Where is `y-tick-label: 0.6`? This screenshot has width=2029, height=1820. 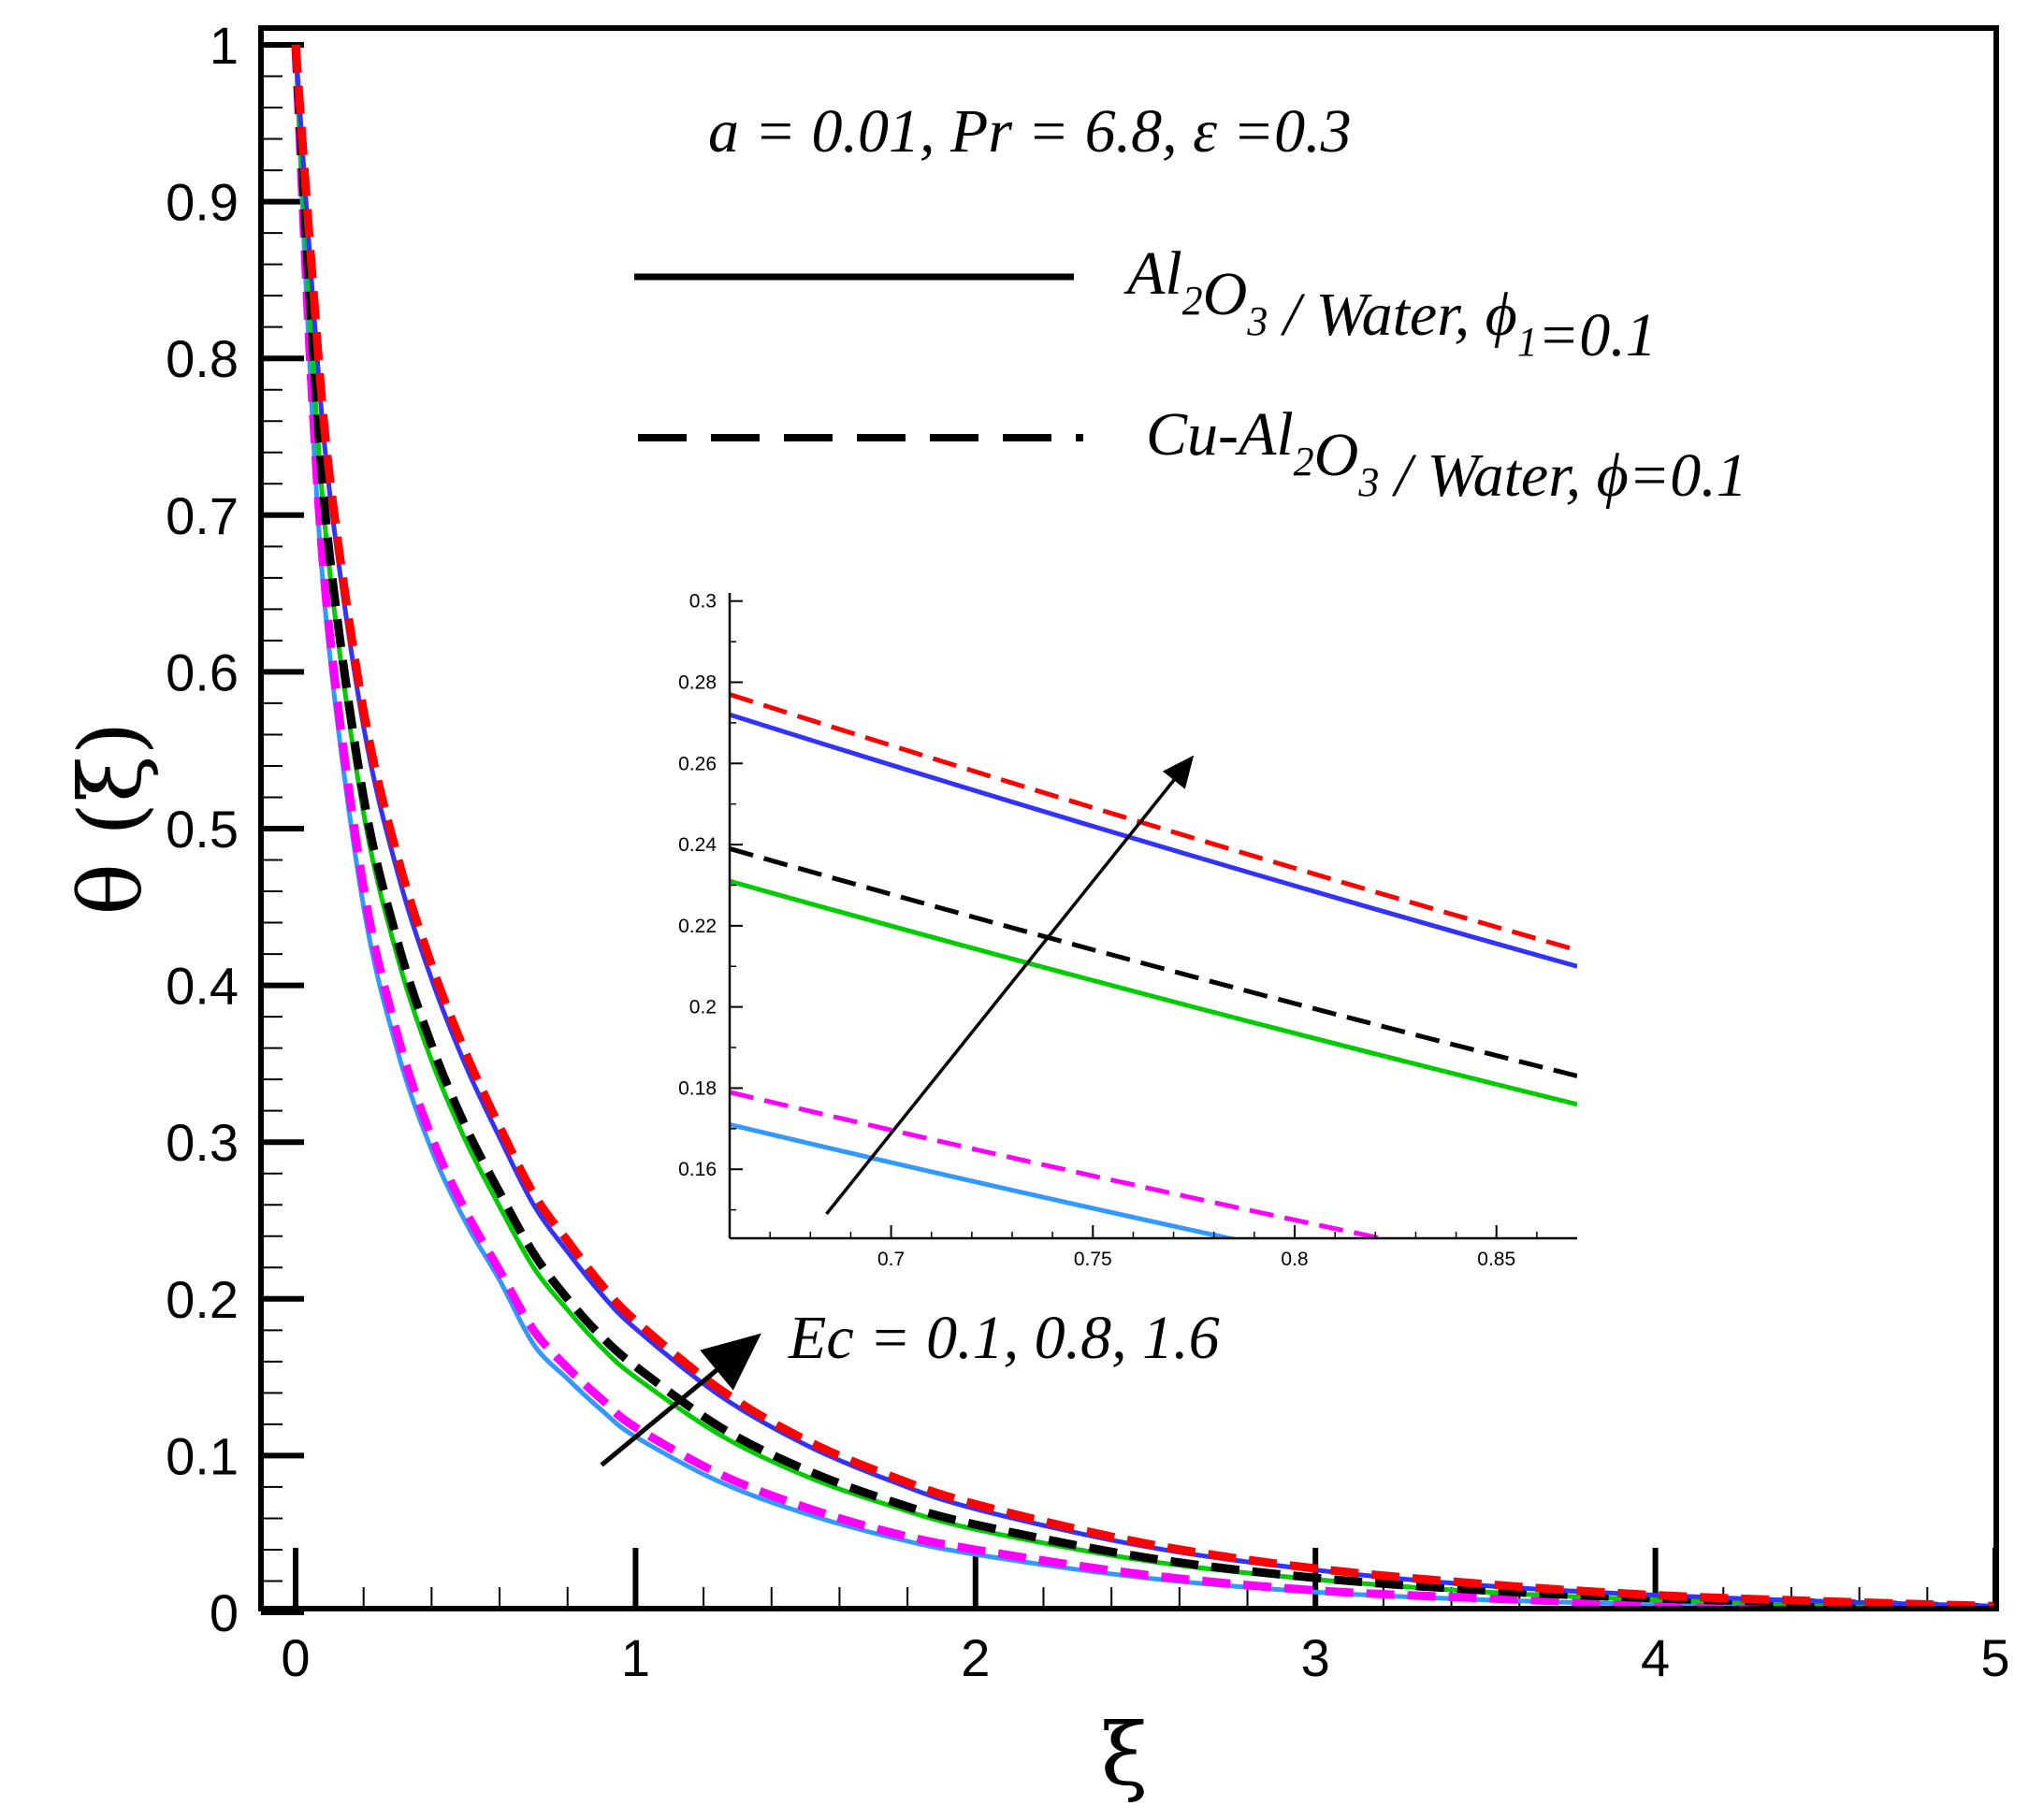
y-tick-label: 0.6 is located at coordinates (203, 672).